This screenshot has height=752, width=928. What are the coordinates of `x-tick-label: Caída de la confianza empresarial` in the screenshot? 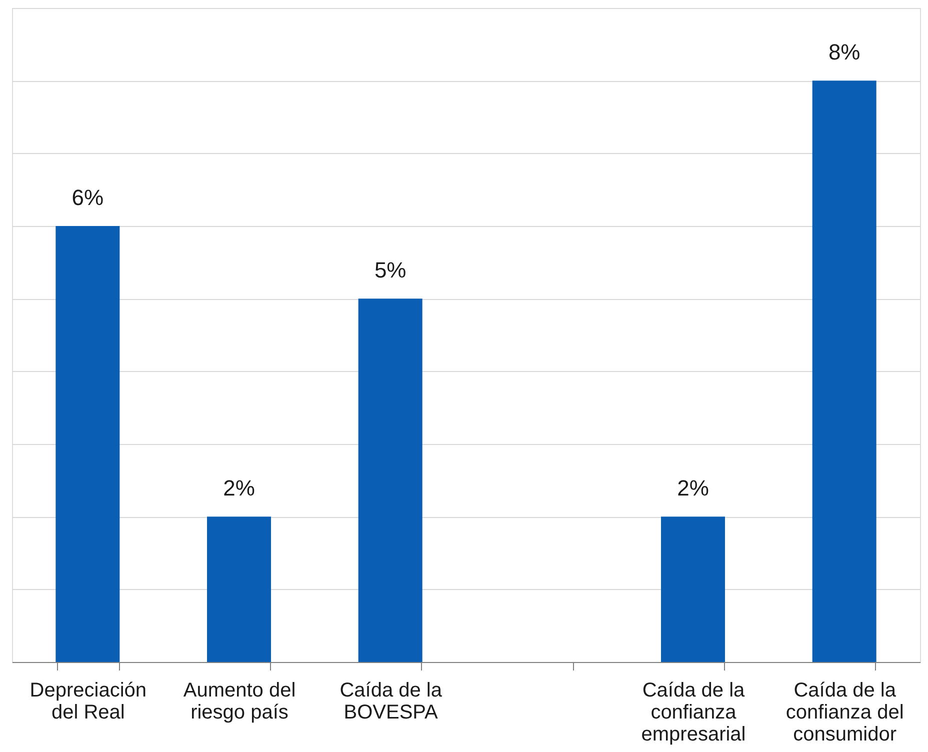 It's located at (693, 713).